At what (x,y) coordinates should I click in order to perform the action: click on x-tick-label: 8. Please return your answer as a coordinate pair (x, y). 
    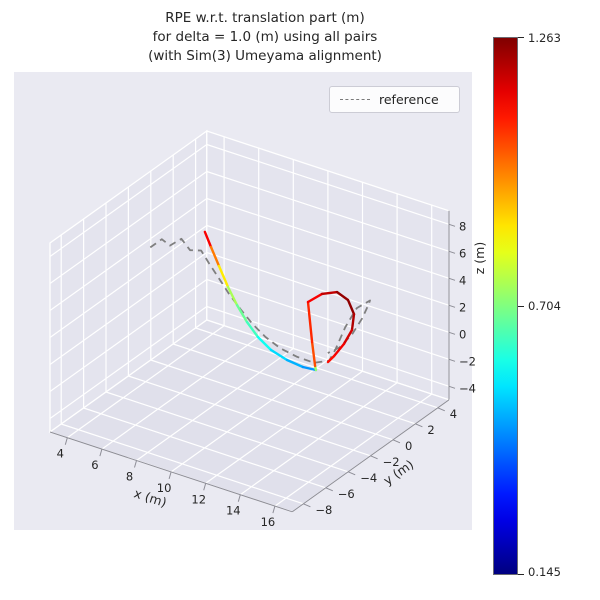
    Looking at the image, I should click on (129, 477).